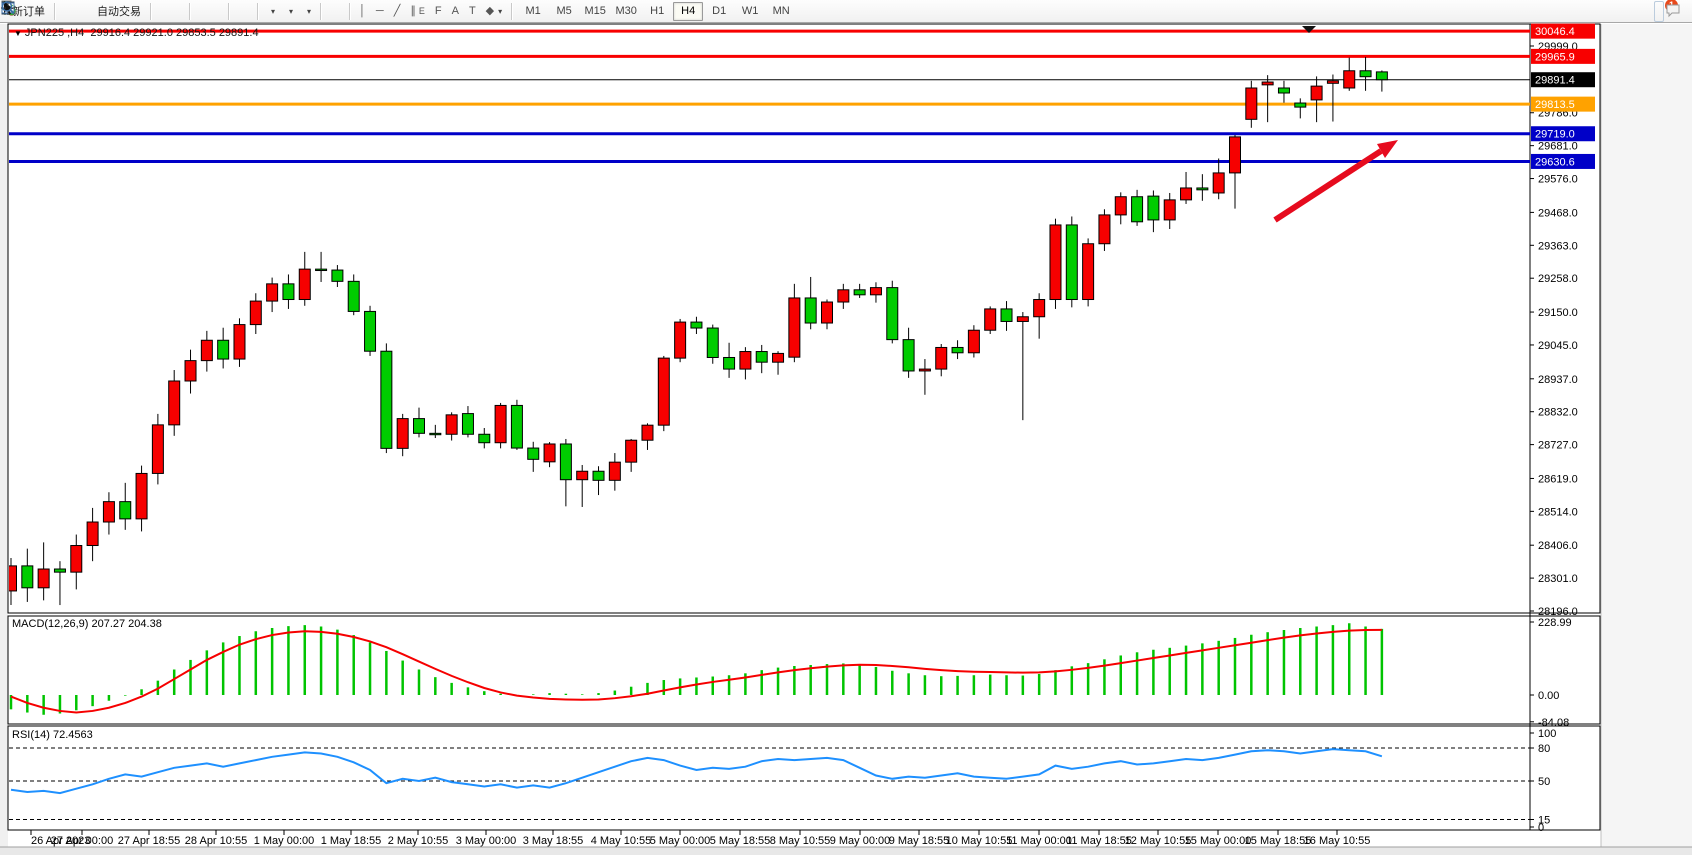 The image size is (1692, 855). I want to click on channel-tool-button: ∥ E, so click(417, 11).